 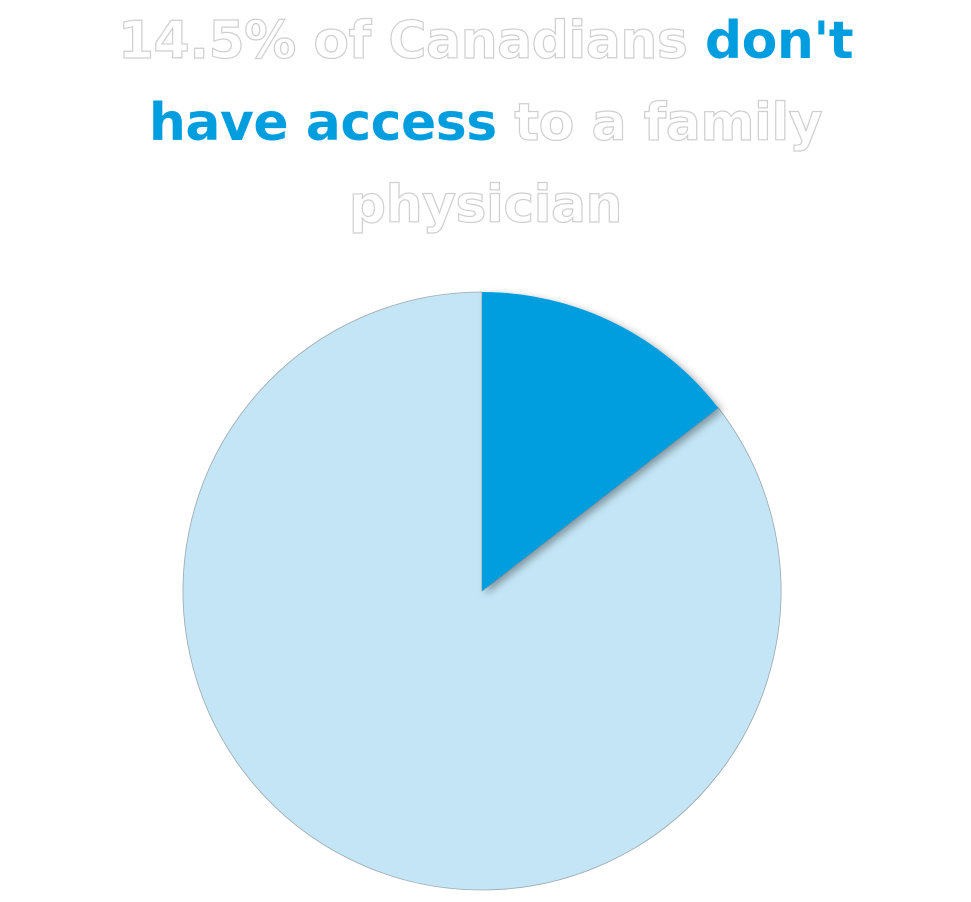 I want to click on headline-text-accent-2: have access, so click(x=322, y=123).